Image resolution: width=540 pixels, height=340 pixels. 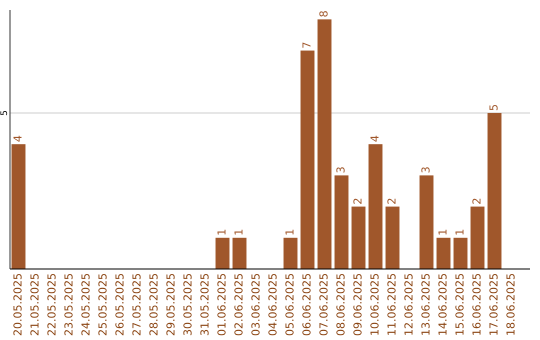 What do you see at coordinates (239, 304) in the screenshot?
I see `x-tick-label: 02.06.2025` at bounding box center [239, 304].